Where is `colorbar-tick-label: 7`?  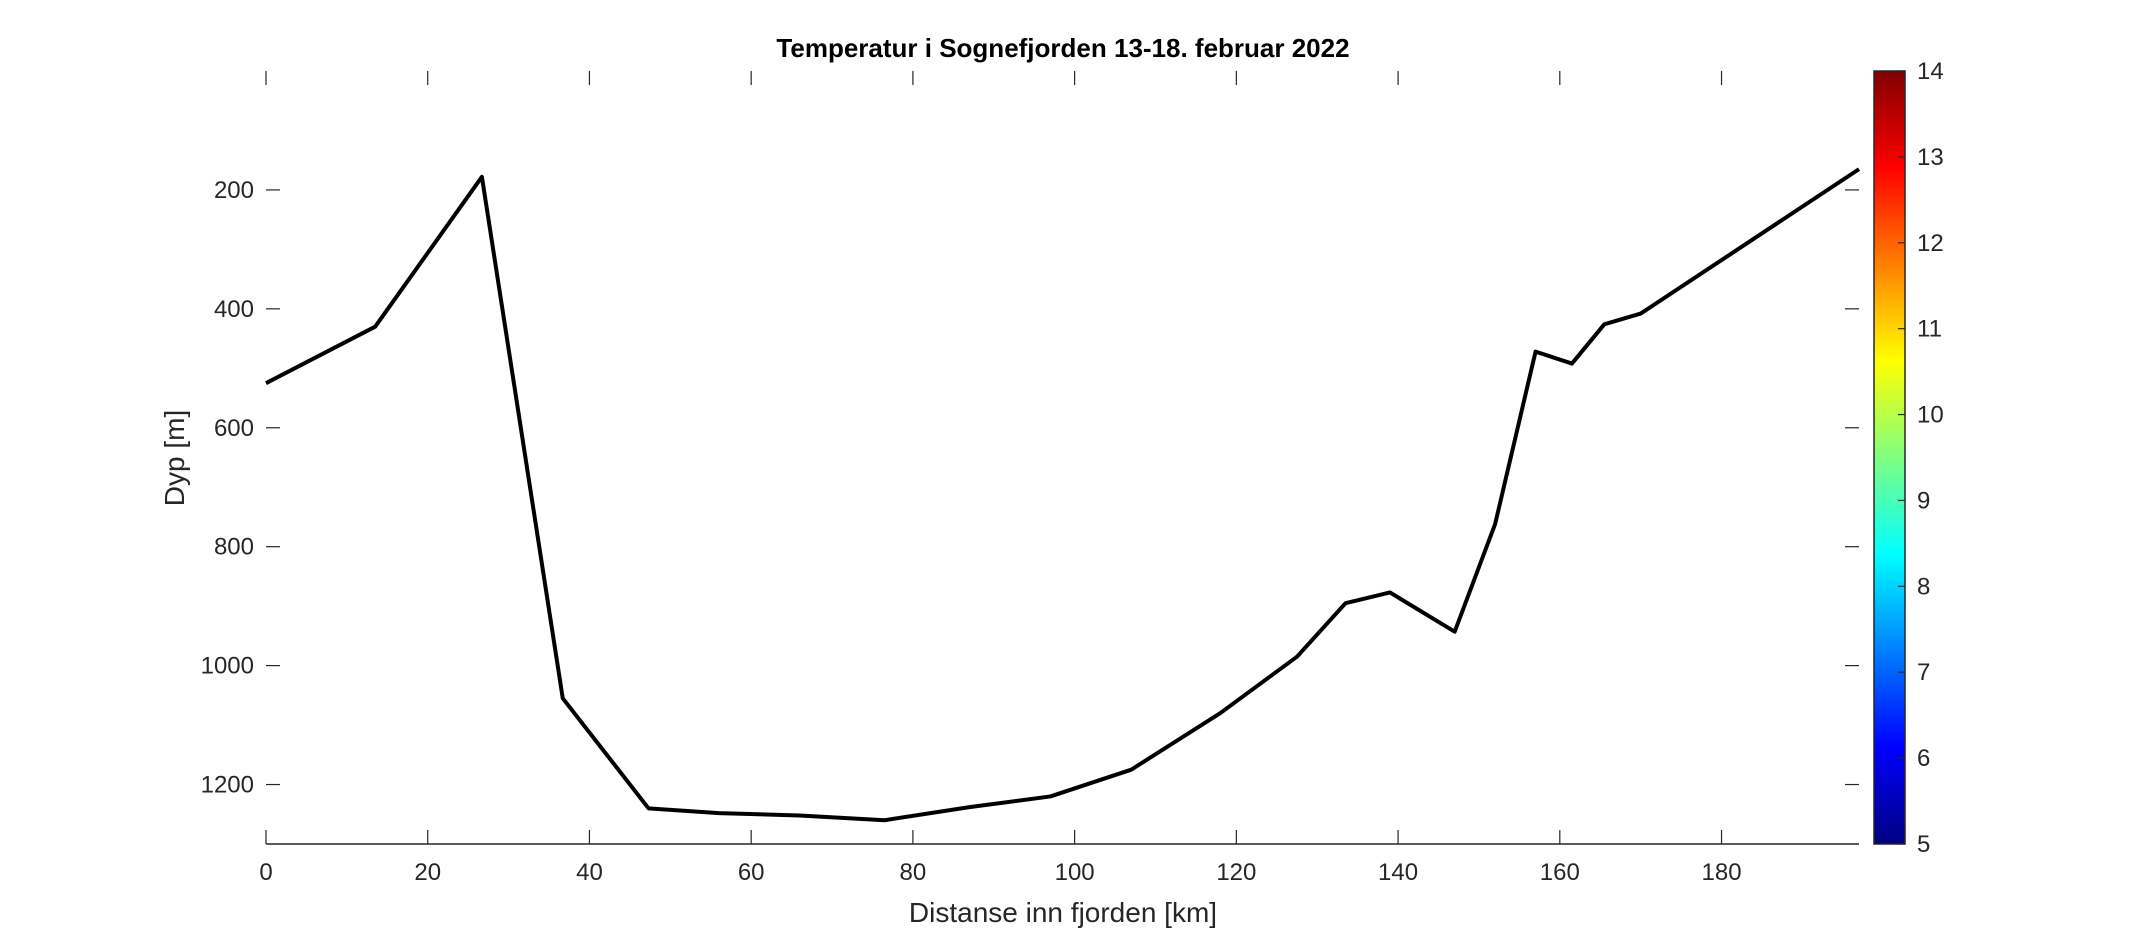 colorbar-tick-label: 7 is located at coordinates (1923, 672).